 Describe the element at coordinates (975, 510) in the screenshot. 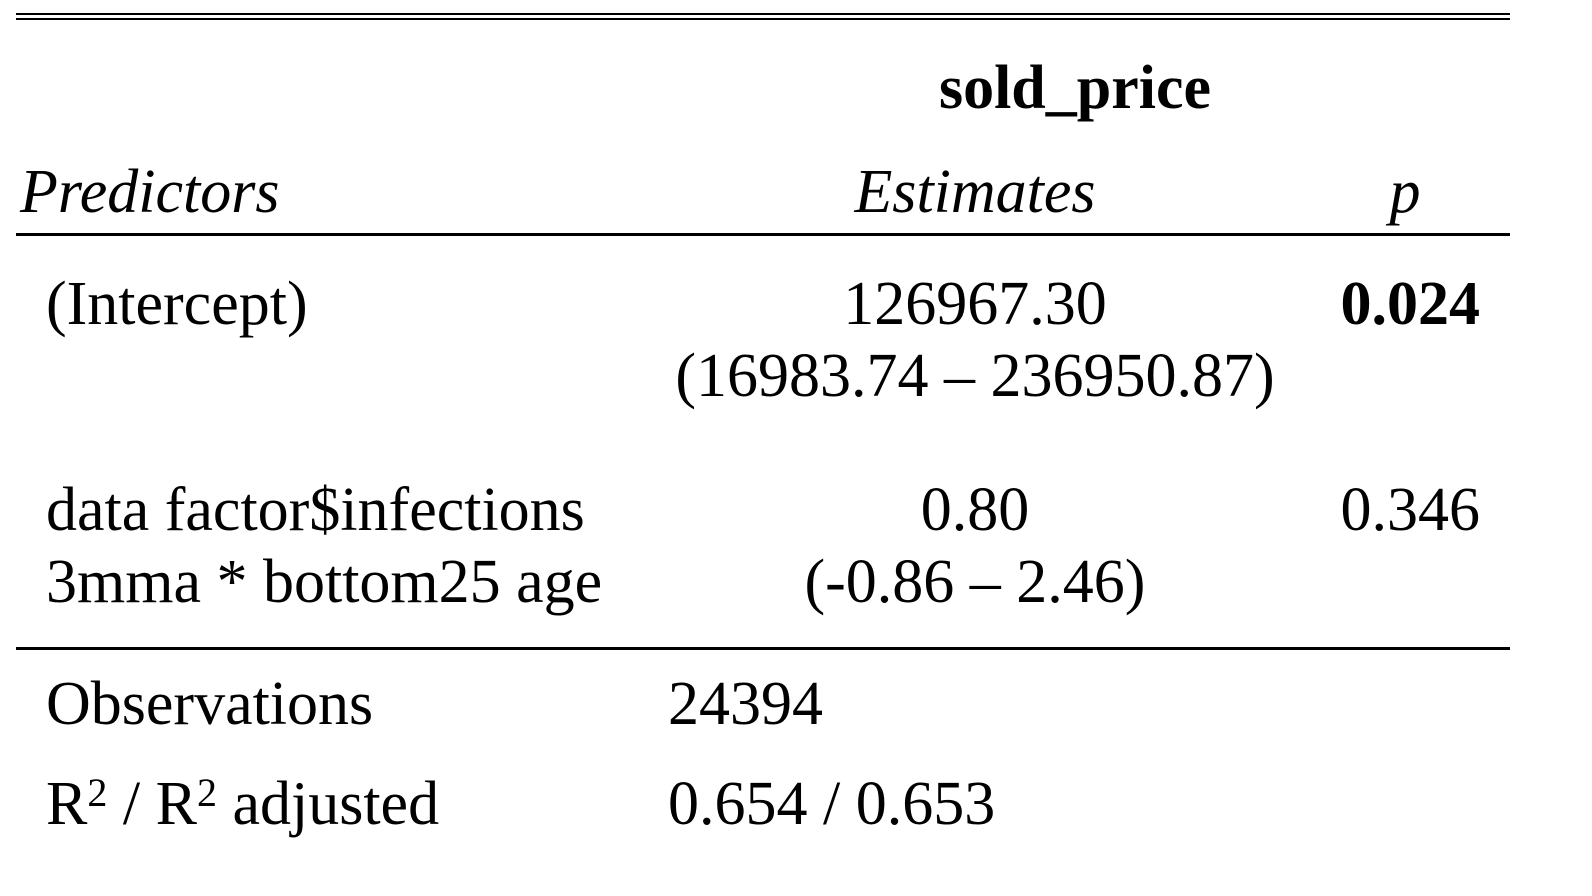

I see `row-estimate-infections: 0.80` at that location.